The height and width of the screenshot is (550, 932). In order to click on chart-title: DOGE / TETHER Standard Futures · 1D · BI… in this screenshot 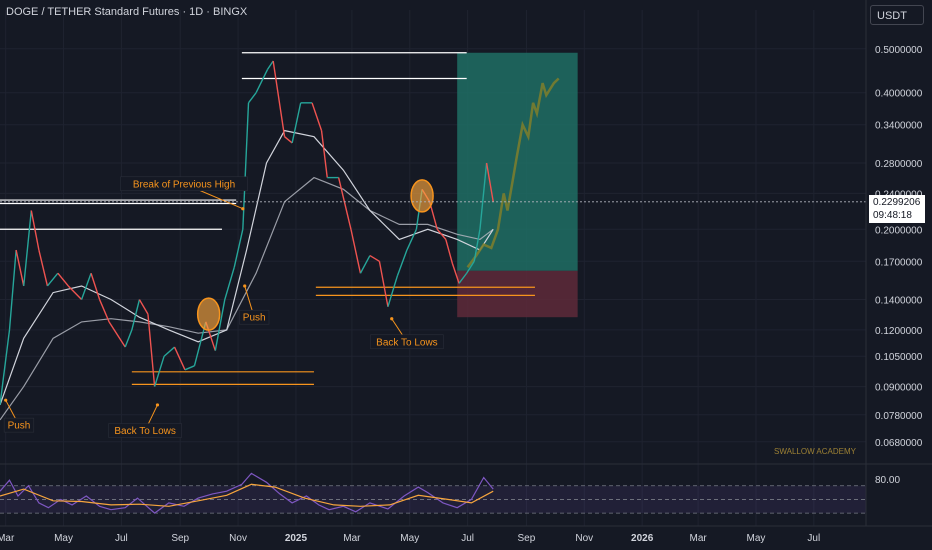, I will do `click(127, 12)`.